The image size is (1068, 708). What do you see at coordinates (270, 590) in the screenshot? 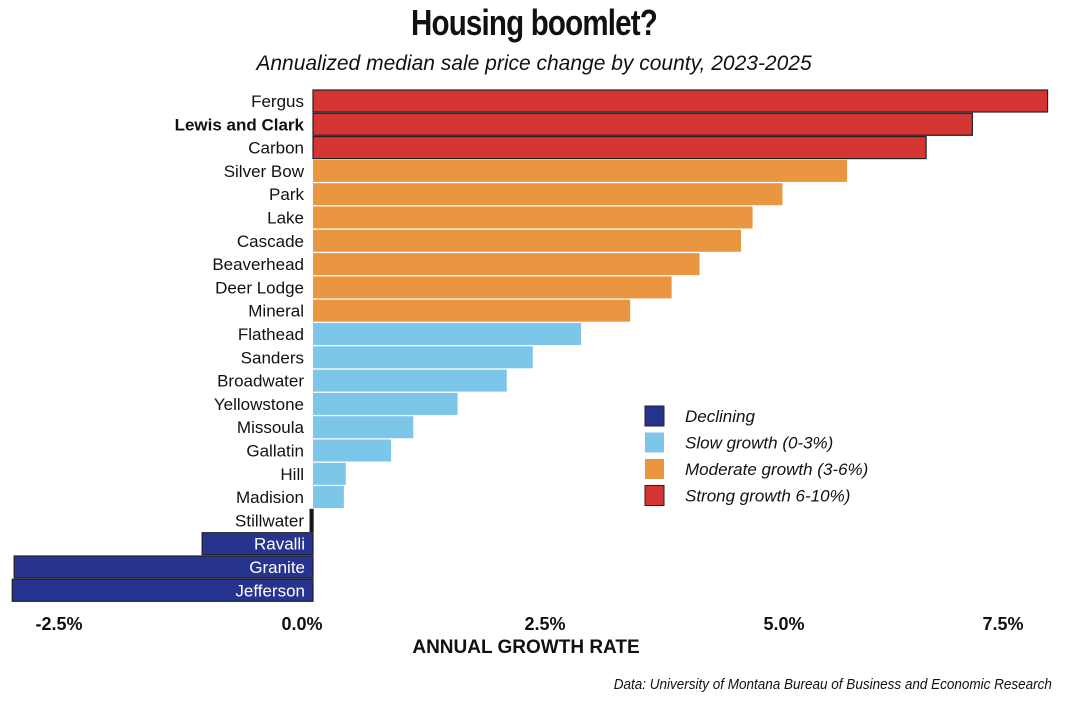
I see `category-label: Jefferson` at bounding box center [270, 590].